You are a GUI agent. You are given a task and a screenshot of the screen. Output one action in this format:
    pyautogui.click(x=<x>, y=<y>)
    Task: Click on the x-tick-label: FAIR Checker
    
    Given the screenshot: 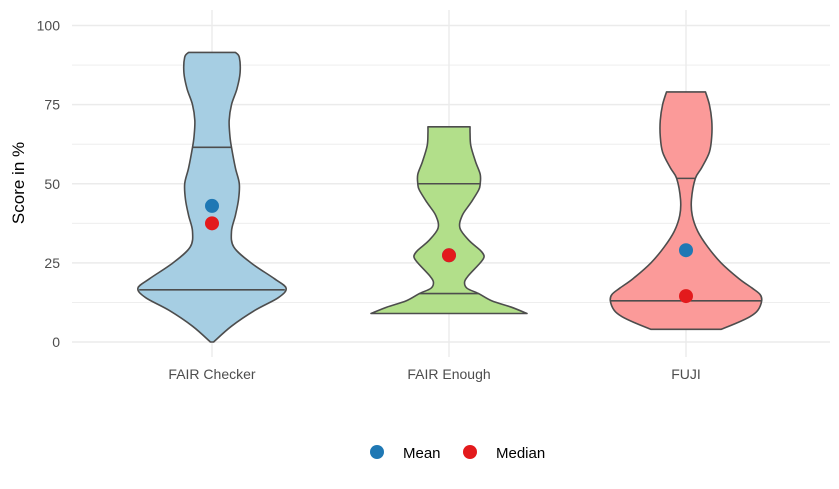 What is the action you would take?
    pyautogui.click(x=211, y=374)
    